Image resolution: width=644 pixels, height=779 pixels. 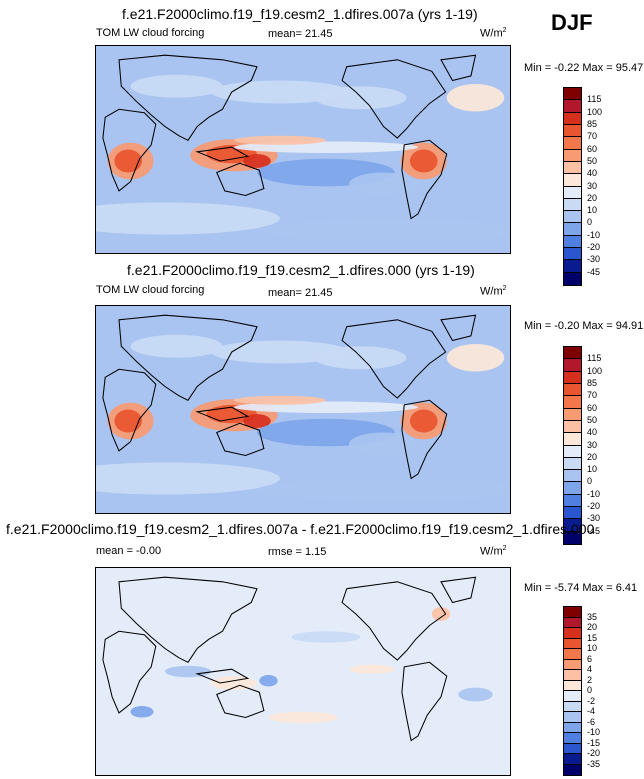 What do you see at coordinates (594, 259) in the screenshot?
I see `colorbar-tick-label: -30` at bounding box center [594, 259].